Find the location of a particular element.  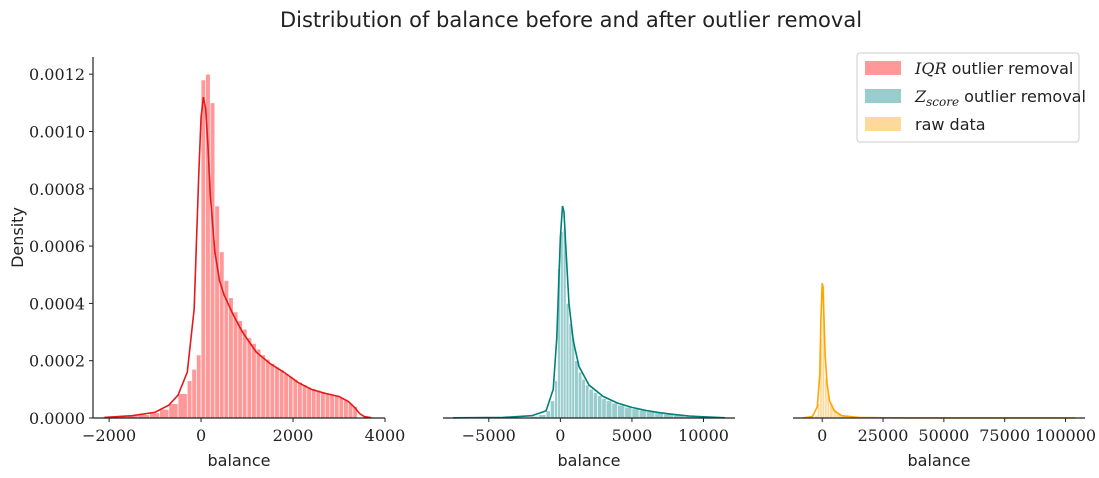

y-tick-label: 0.0012 is located at coordinates (57, 74).